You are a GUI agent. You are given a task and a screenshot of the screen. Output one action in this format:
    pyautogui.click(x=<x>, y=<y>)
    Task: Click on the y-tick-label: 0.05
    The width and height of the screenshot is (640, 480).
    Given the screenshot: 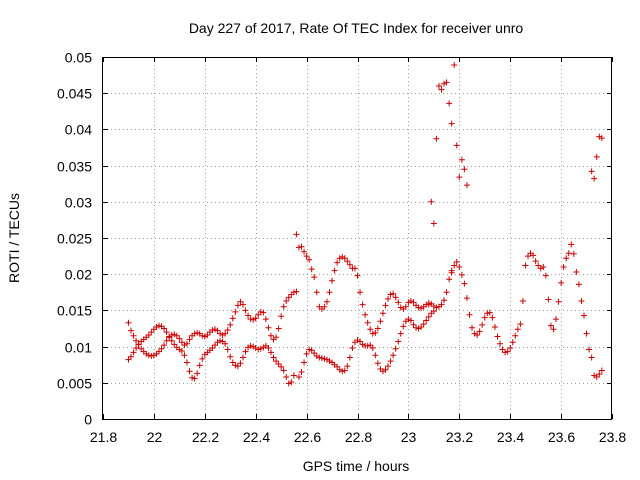 What is the action you would take?
    pyautogui.click(x=78, y=58)
    